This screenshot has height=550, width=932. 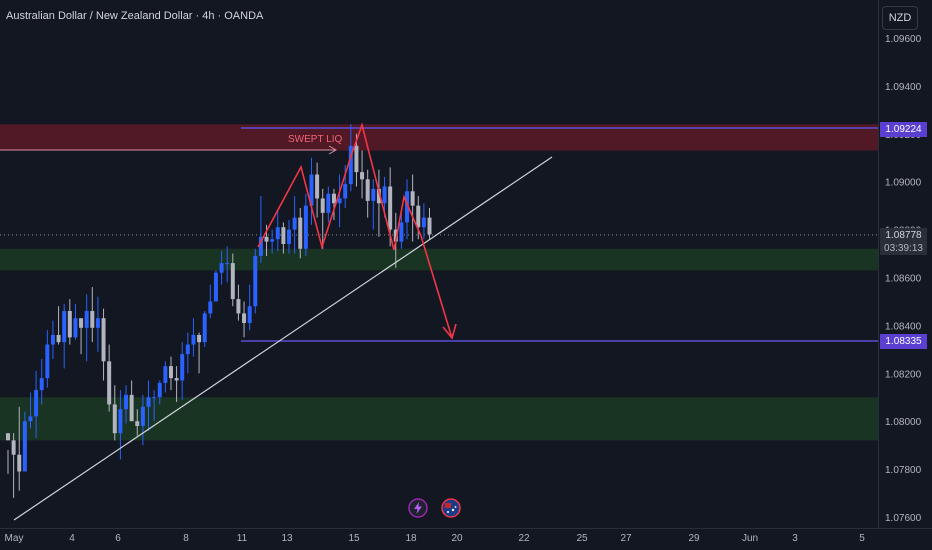 I want to click on projection-arrowhead, so click(x=449, y=331).